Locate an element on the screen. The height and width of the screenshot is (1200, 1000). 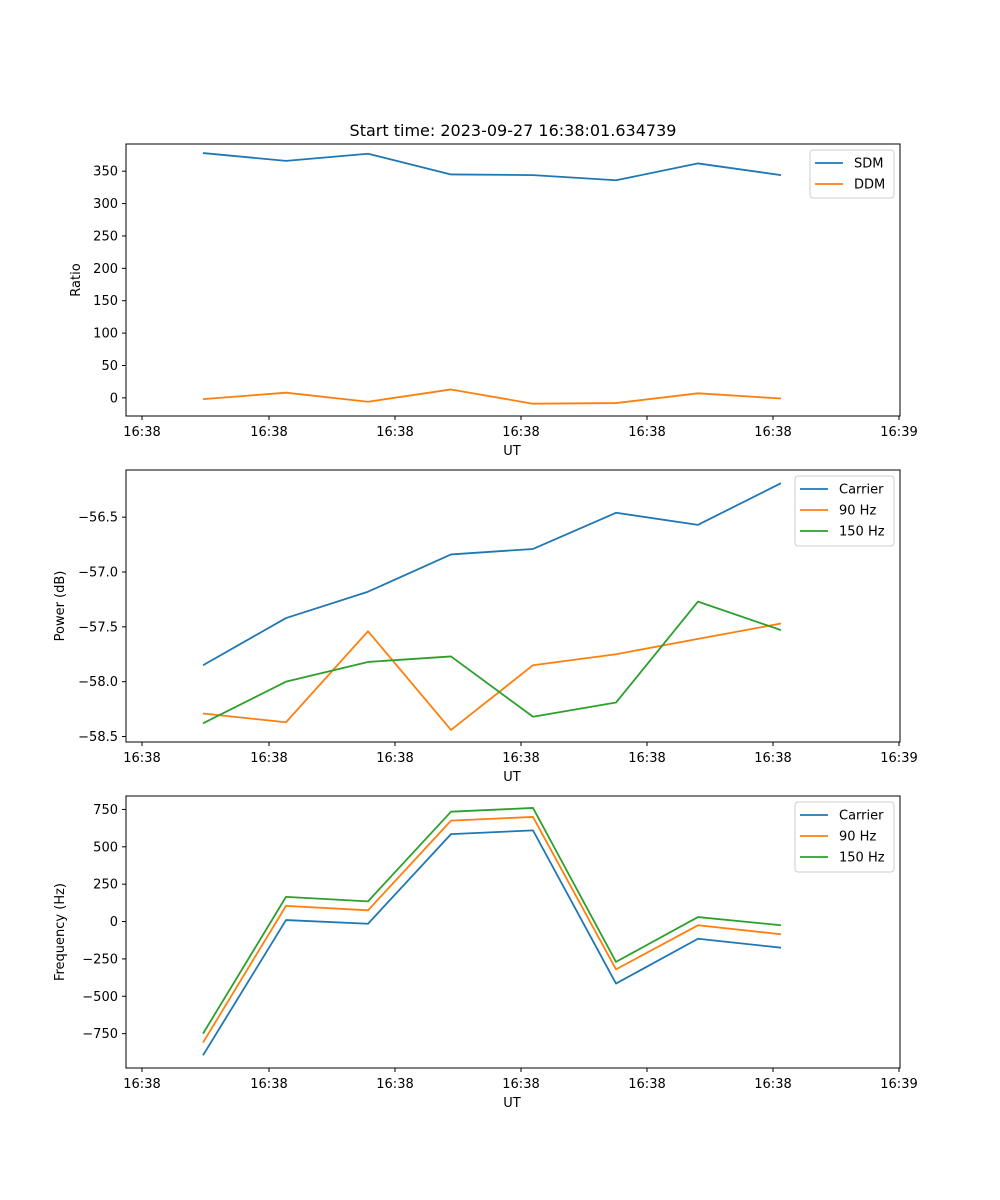
y-axis-label: Power (dB) is located at coordinates (60, 606).